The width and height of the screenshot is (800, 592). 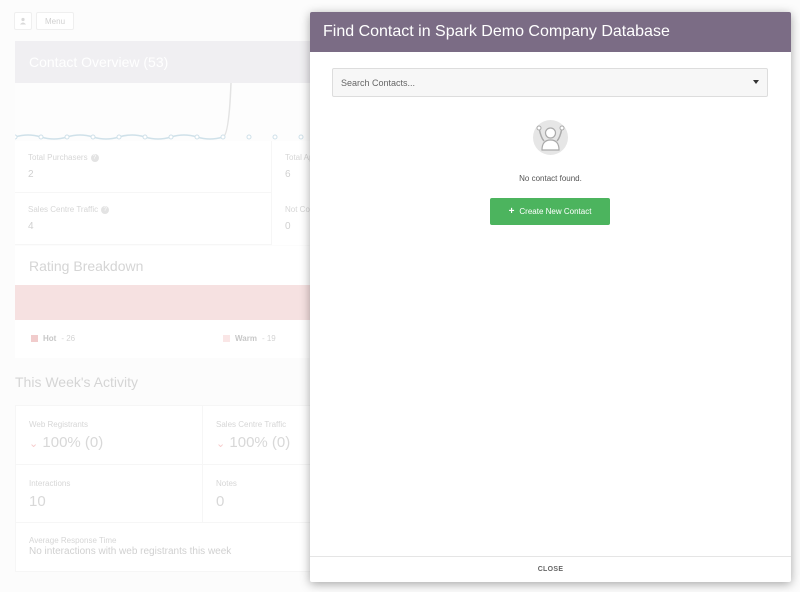 I want to click on activity-value: 10, so click(x=37, y=501).